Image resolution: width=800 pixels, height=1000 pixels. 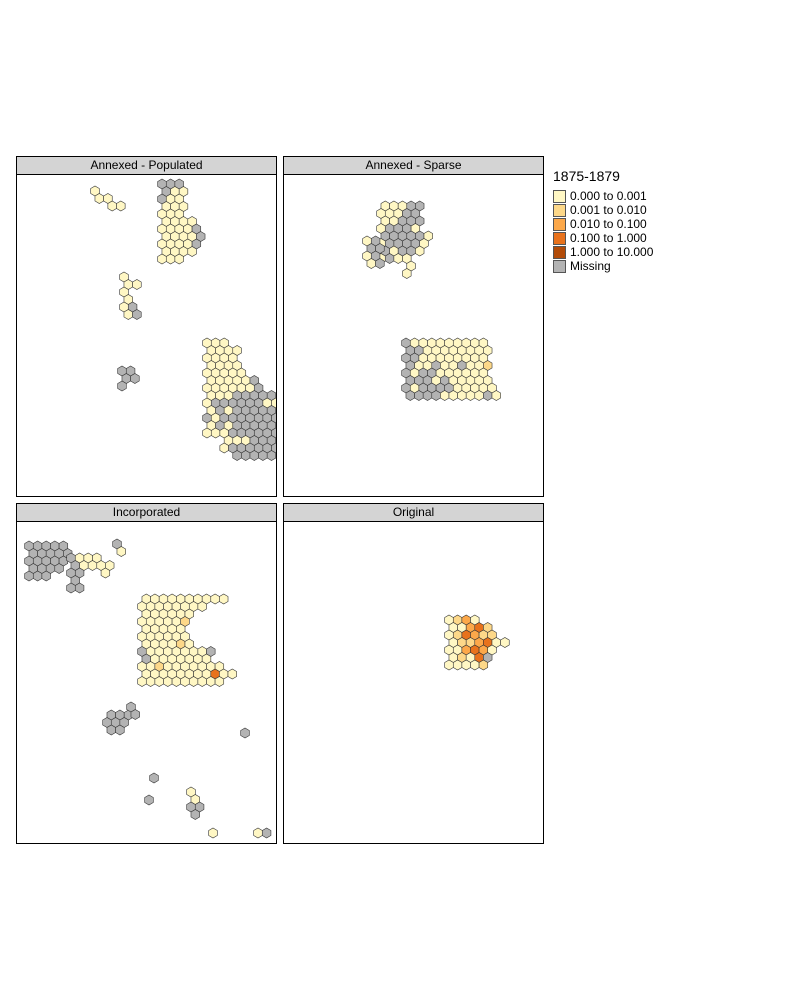 I want to click on legend-label: 0.010 to 0.100, so click(x=608, y=224).